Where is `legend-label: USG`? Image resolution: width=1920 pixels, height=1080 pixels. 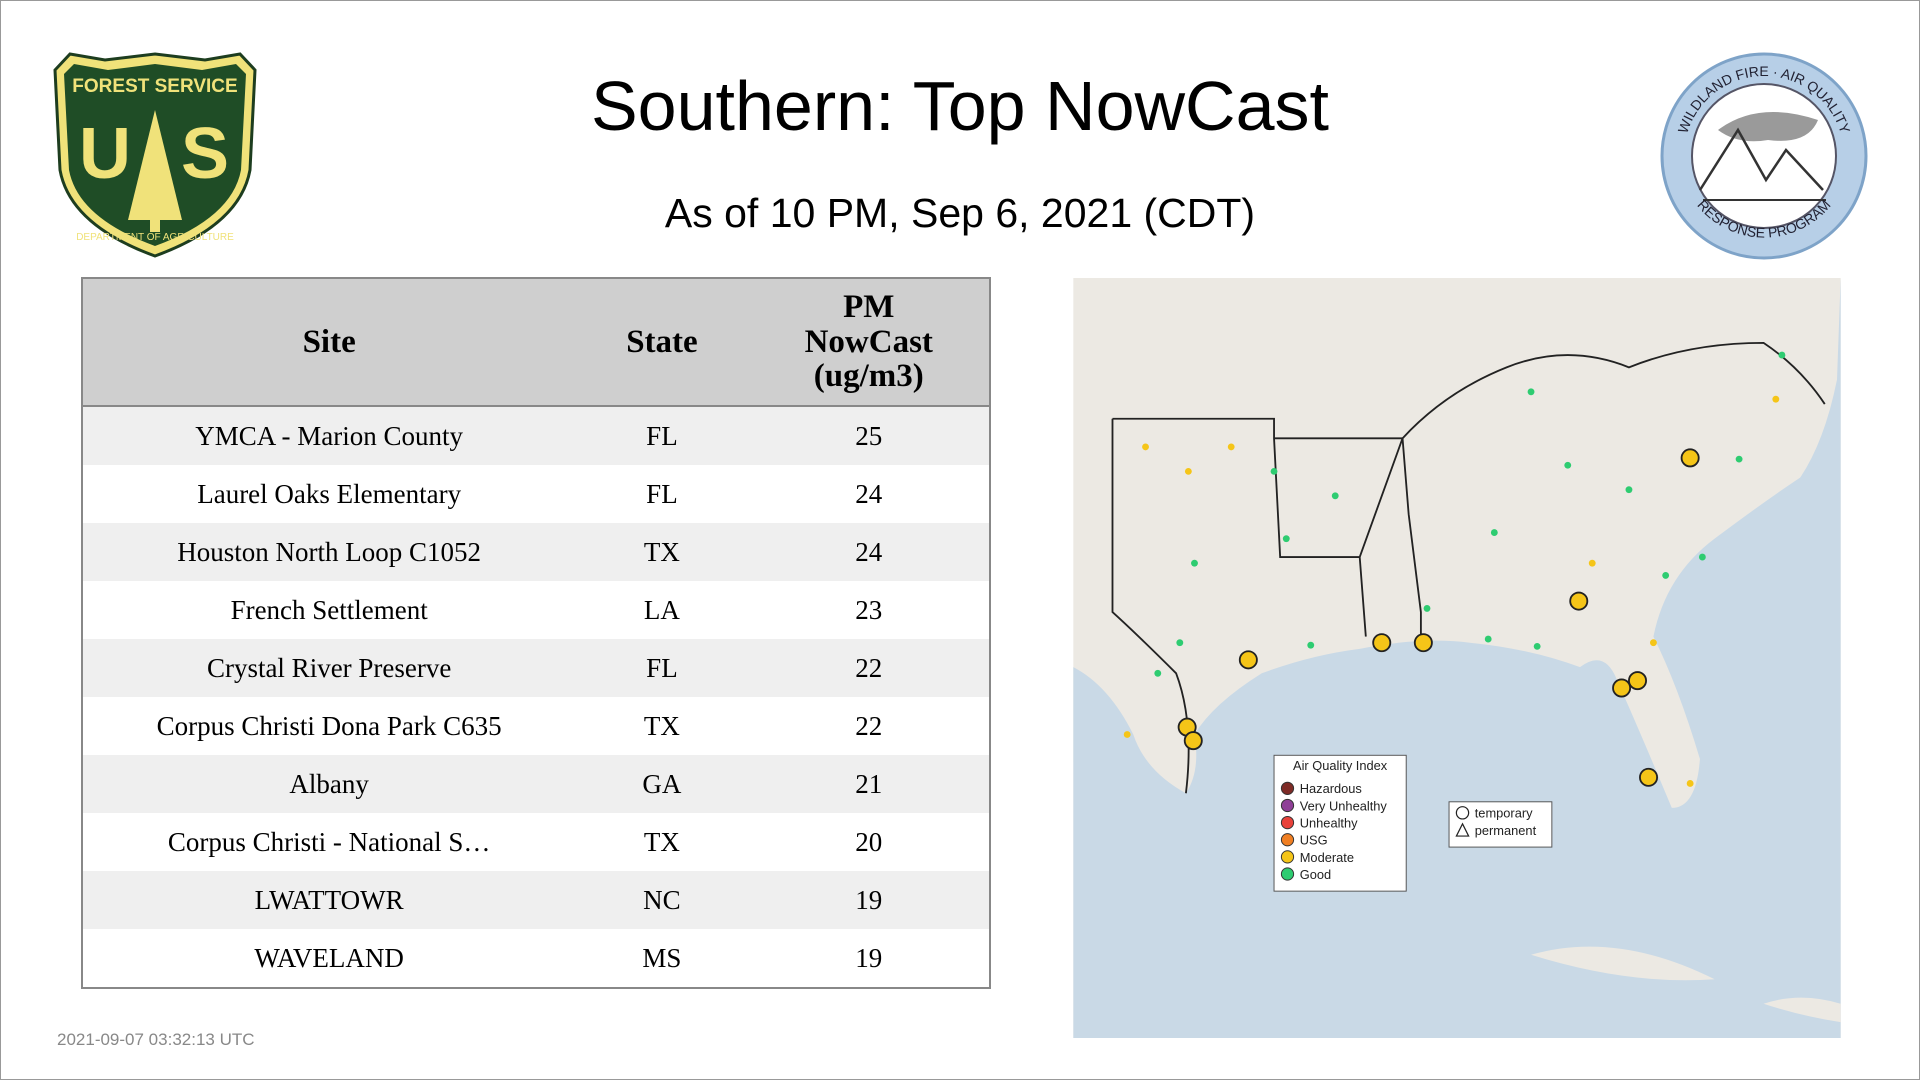 legend-label: USG is located at coordinates (1314, 840).